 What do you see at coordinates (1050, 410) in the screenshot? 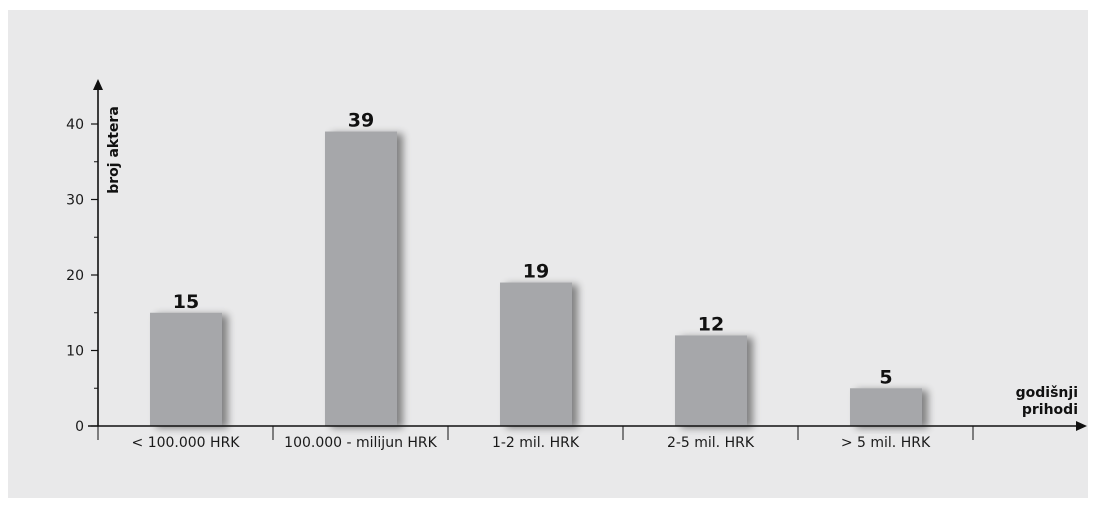
I see `x-axis-title-line-2: prihodi` at bounding box center [1050, 410].